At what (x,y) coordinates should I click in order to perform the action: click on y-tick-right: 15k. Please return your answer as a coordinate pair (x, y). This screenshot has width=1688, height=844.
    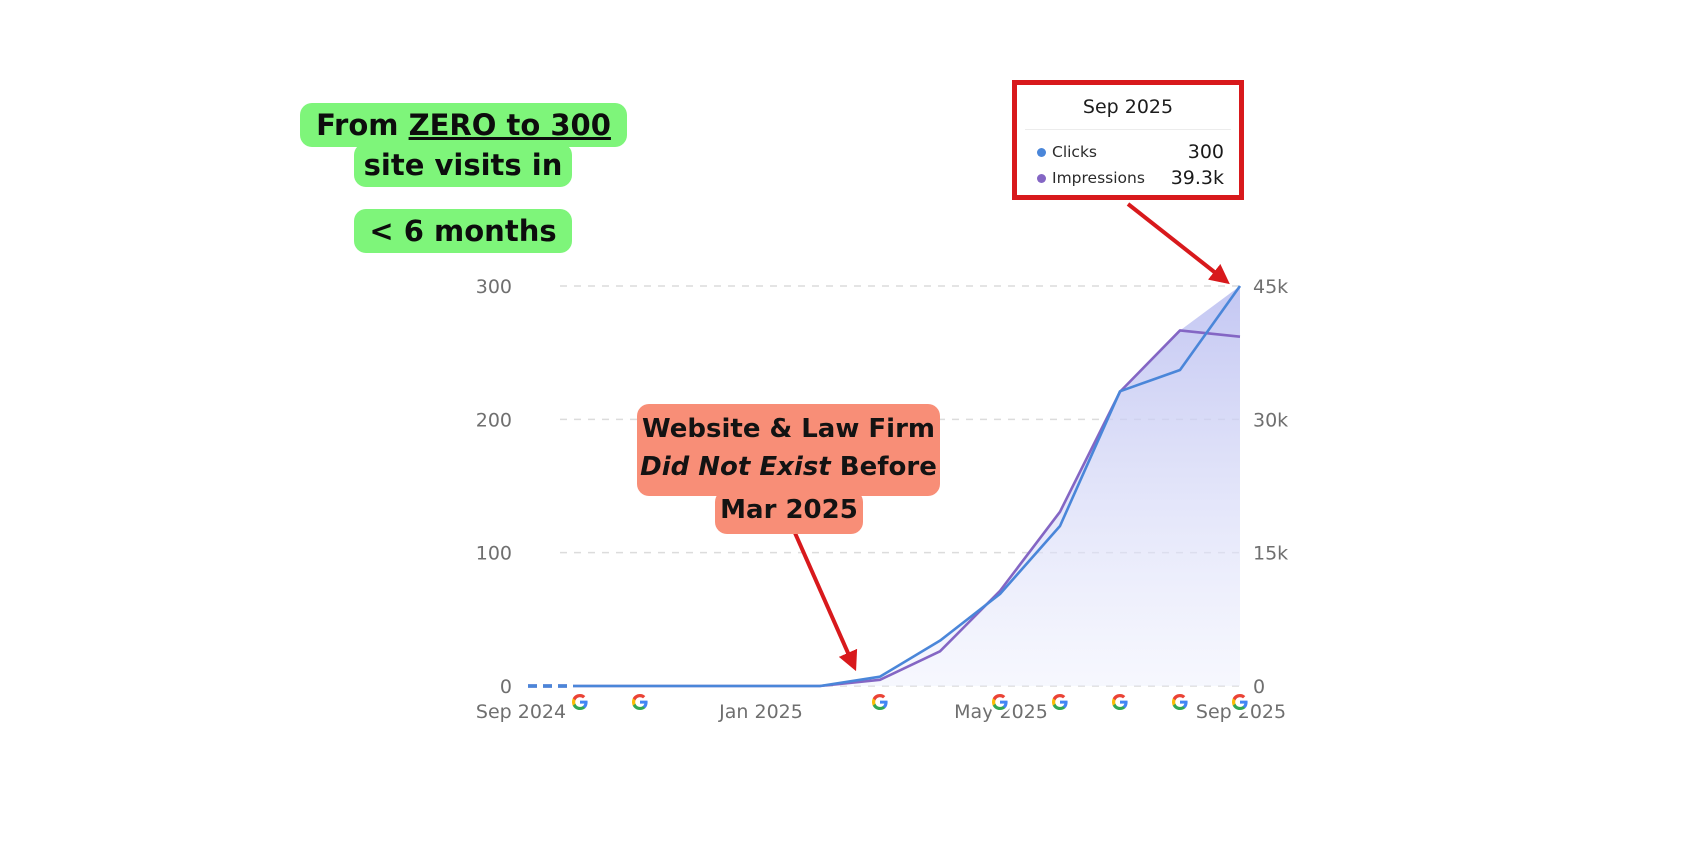
    Looking at the image, I should click on (1270, 554).